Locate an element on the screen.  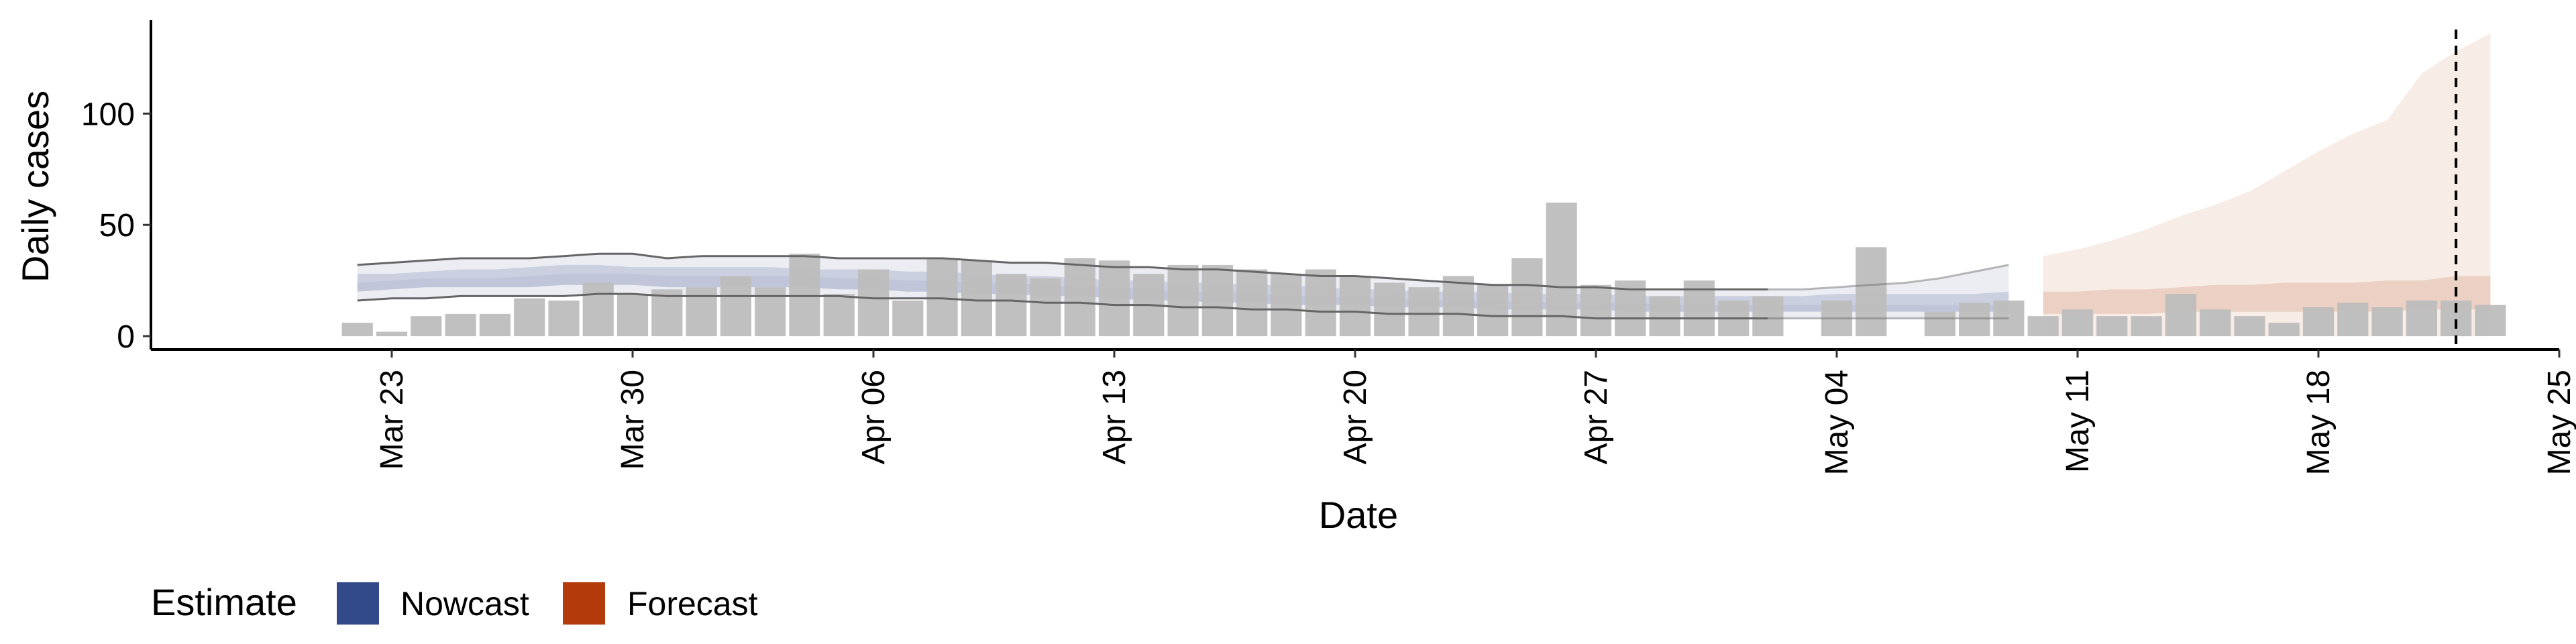
nowcast-upper-line-tail is located at coordinates (1888, 277).